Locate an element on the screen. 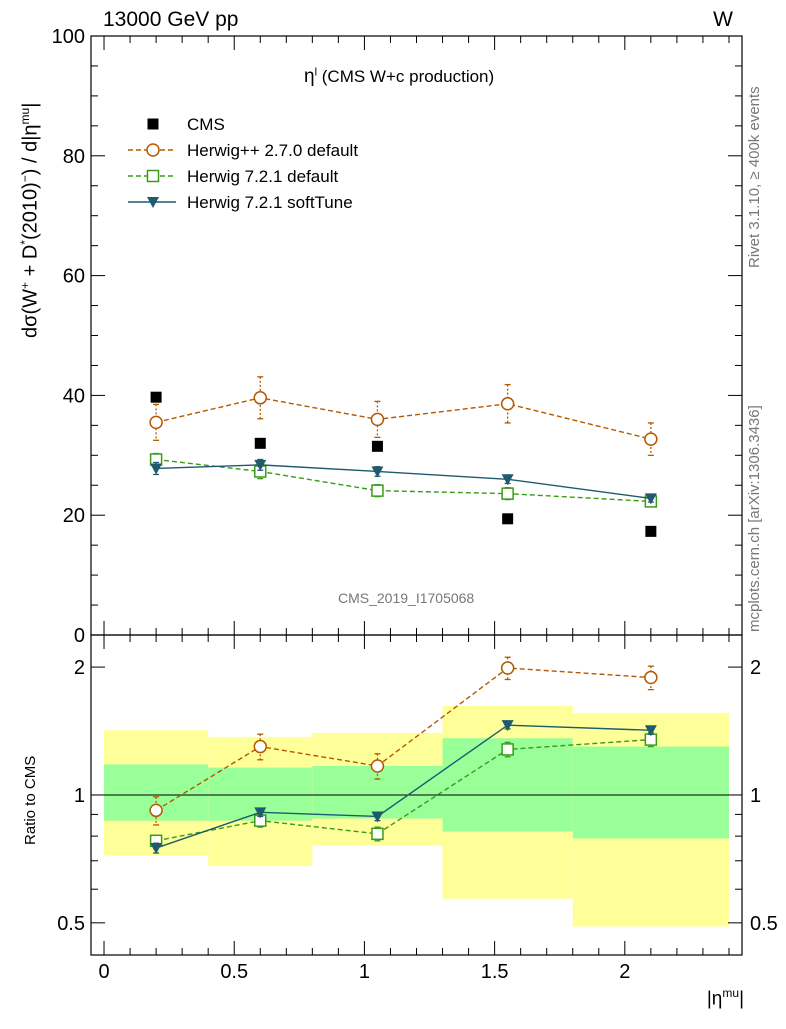 The height and width of the screenshot is (1029, 786). plot-title-main: η is located at coordinates (309, 76).